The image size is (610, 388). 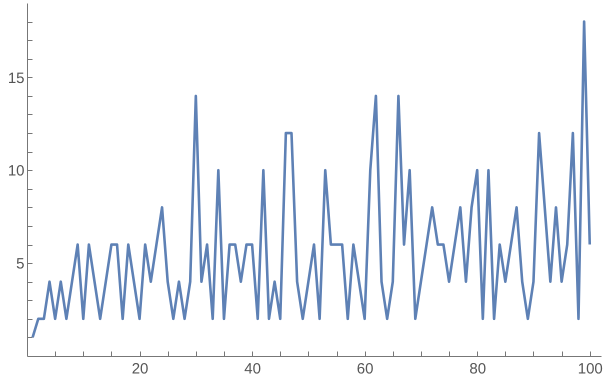 What do you see at coordinates (365, 369) in the screenshot?
I see `x-tick-label: 60` at bounding box center [365, 369].